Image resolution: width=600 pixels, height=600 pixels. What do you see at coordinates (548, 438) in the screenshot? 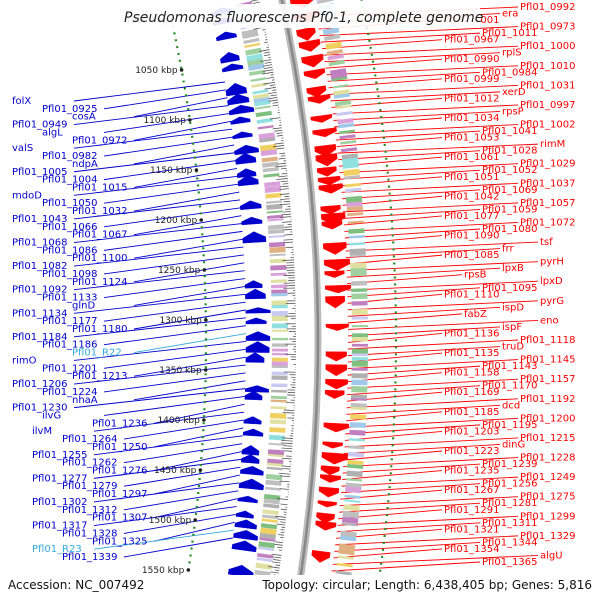
I see `gene-label: Pfl01_1215` at bounding box center [548, 438].